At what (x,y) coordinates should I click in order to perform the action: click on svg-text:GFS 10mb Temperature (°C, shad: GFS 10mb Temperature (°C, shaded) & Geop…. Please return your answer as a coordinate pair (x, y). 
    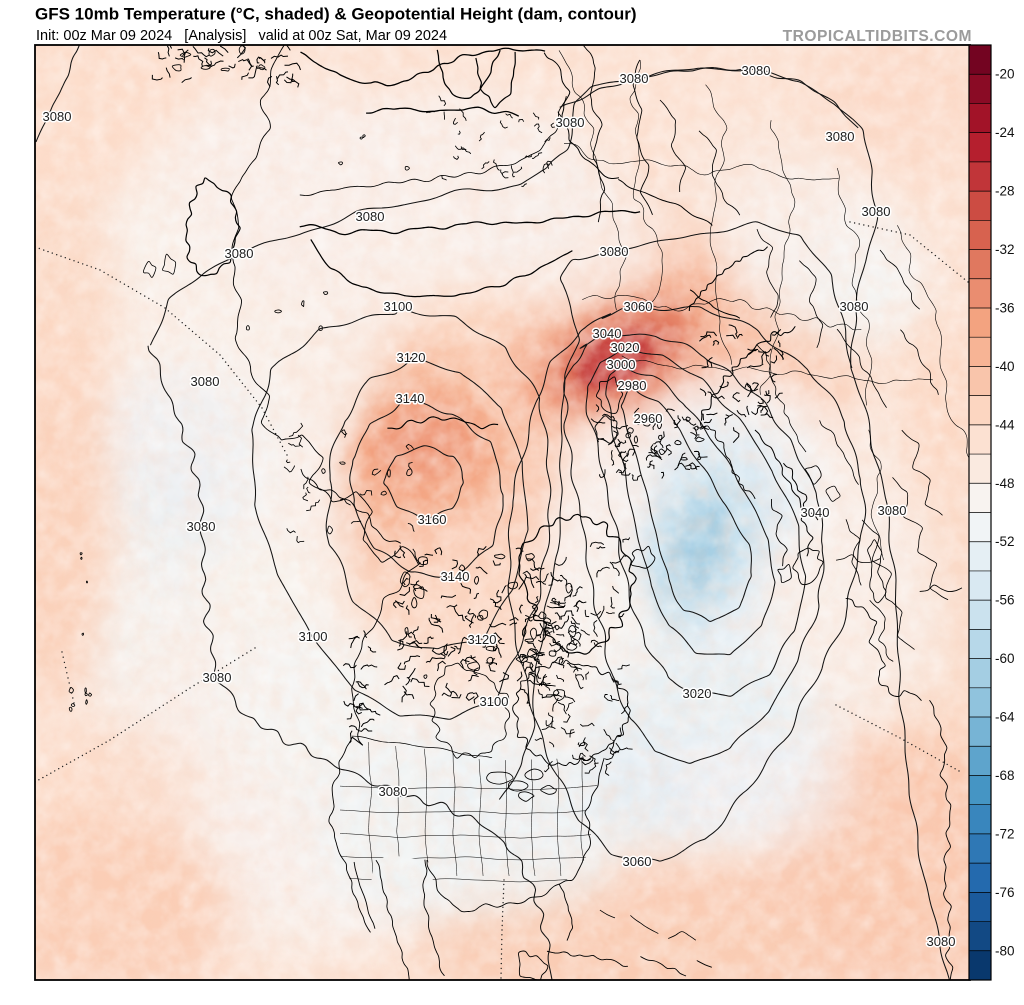
    Looking at the image, I should click on (336, 14).